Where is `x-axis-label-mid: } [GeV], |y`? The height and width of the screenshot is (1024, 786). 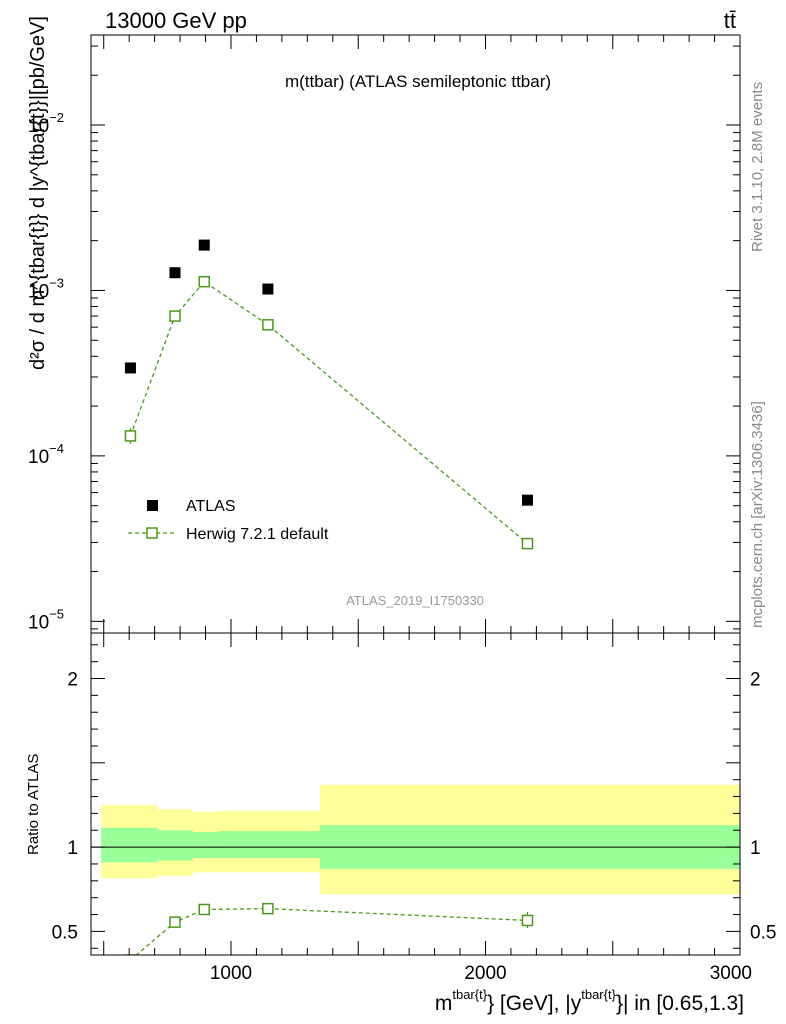 x-axis-label-mid: } [GeV], |y is located at coordinates (534, 1003).